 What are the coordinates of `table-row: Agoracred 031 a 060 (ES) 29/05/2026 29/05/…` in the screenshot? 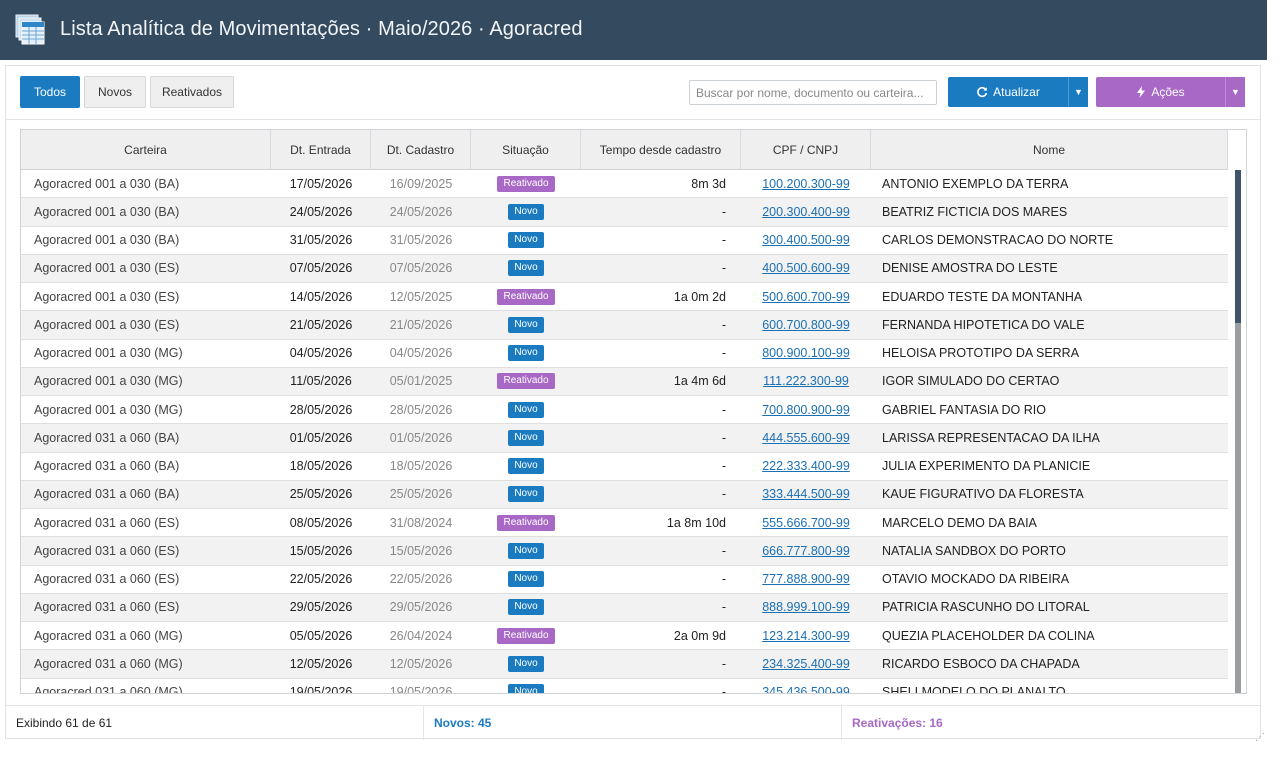 It's located at (624, 607).